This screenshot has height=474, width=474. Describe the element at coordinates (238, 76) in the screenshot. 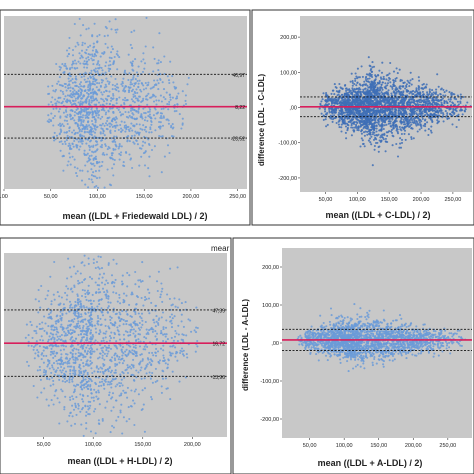

I see `reference-line-label: 40,97` at that location.